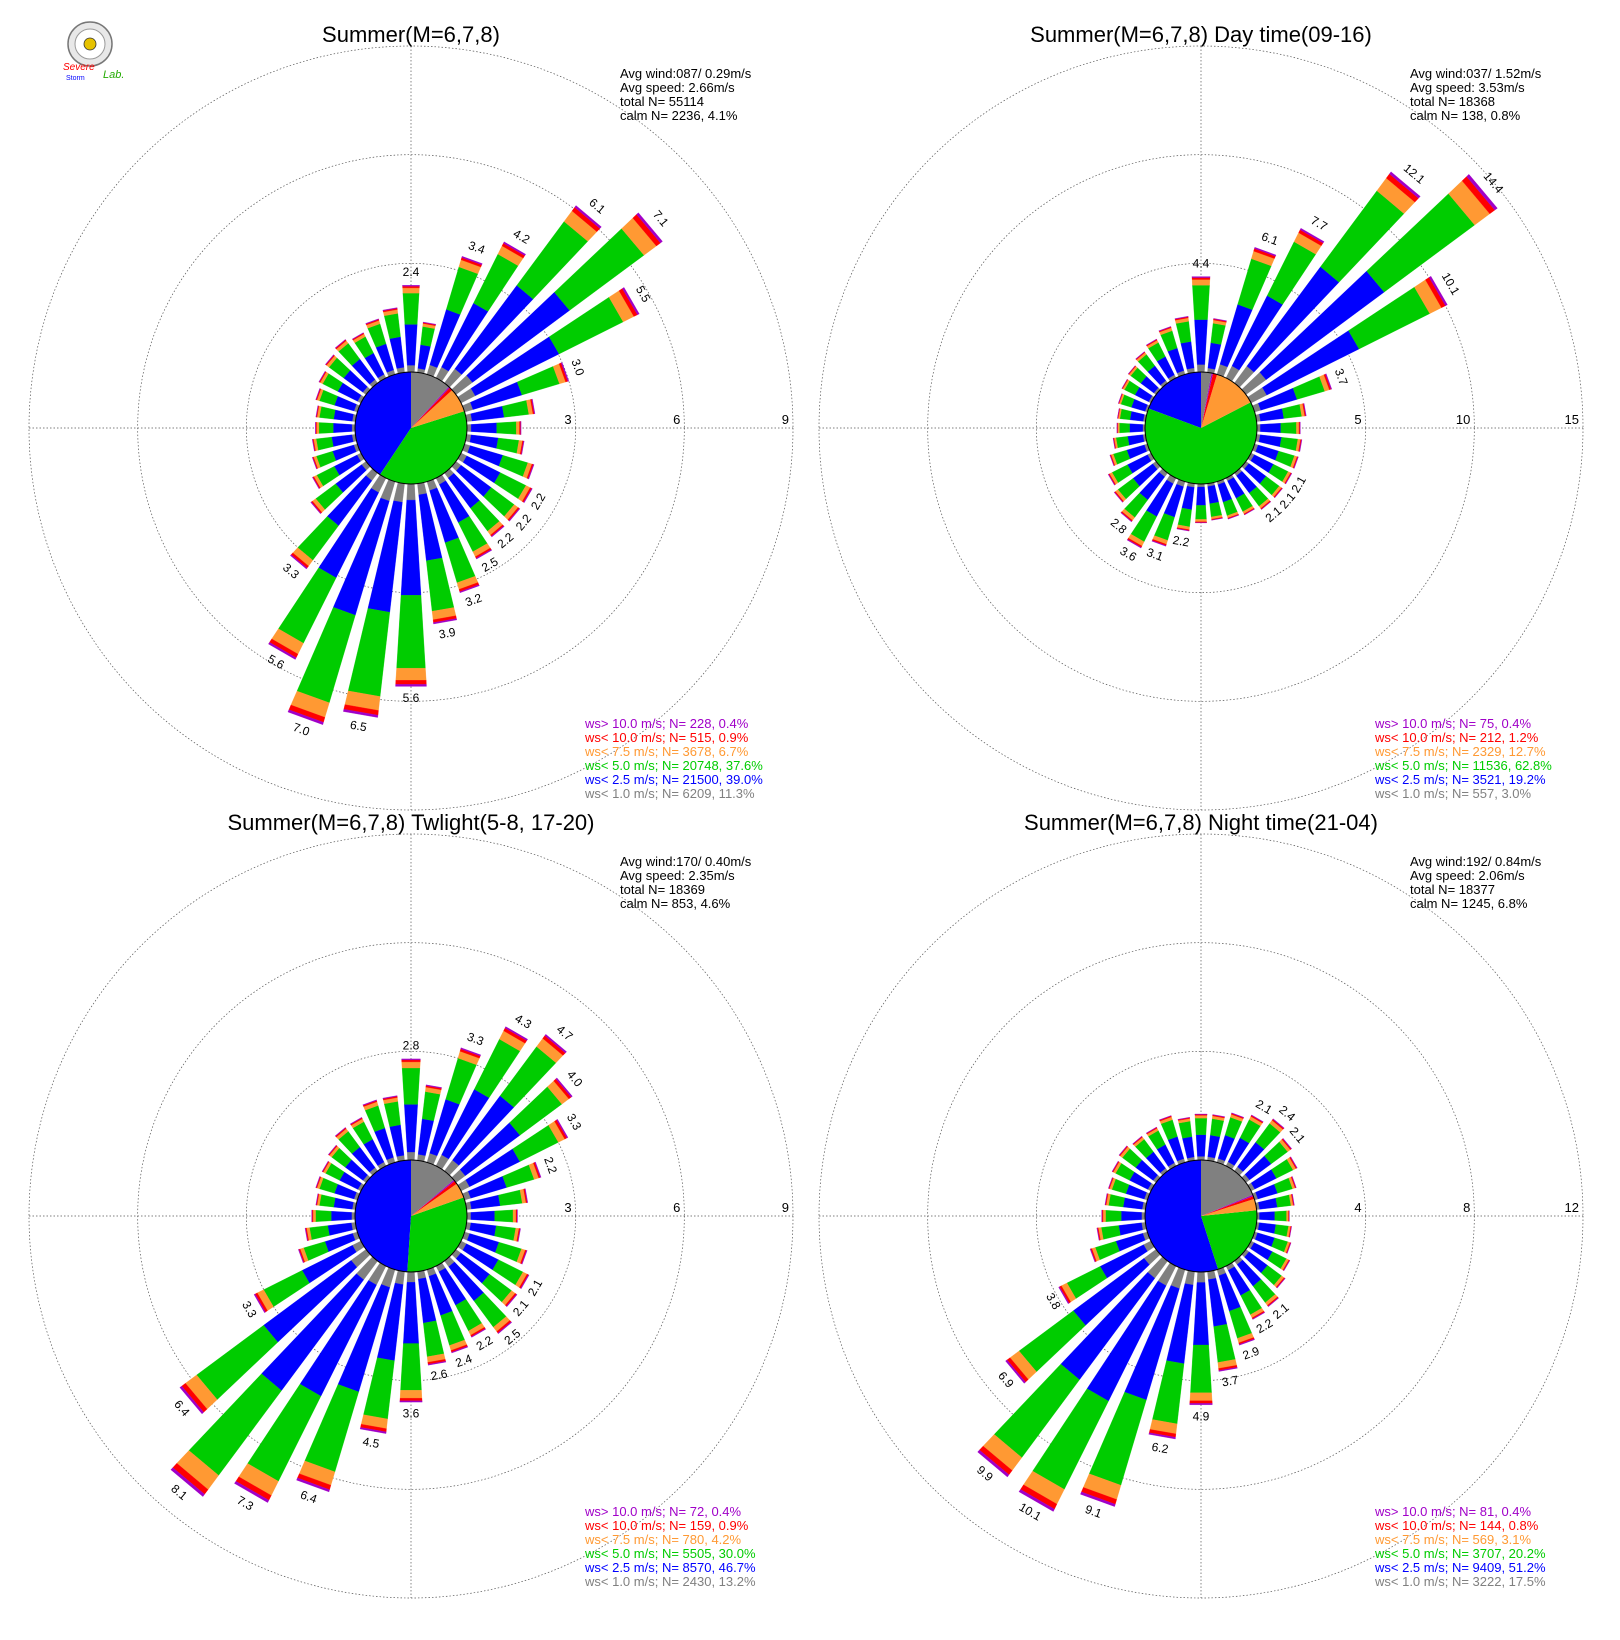 This screenshot has width=1620, height=1640. Describe the element at coordinates (1494, 182) in the screenshot. I see `bar-label: 14.4` at that location.